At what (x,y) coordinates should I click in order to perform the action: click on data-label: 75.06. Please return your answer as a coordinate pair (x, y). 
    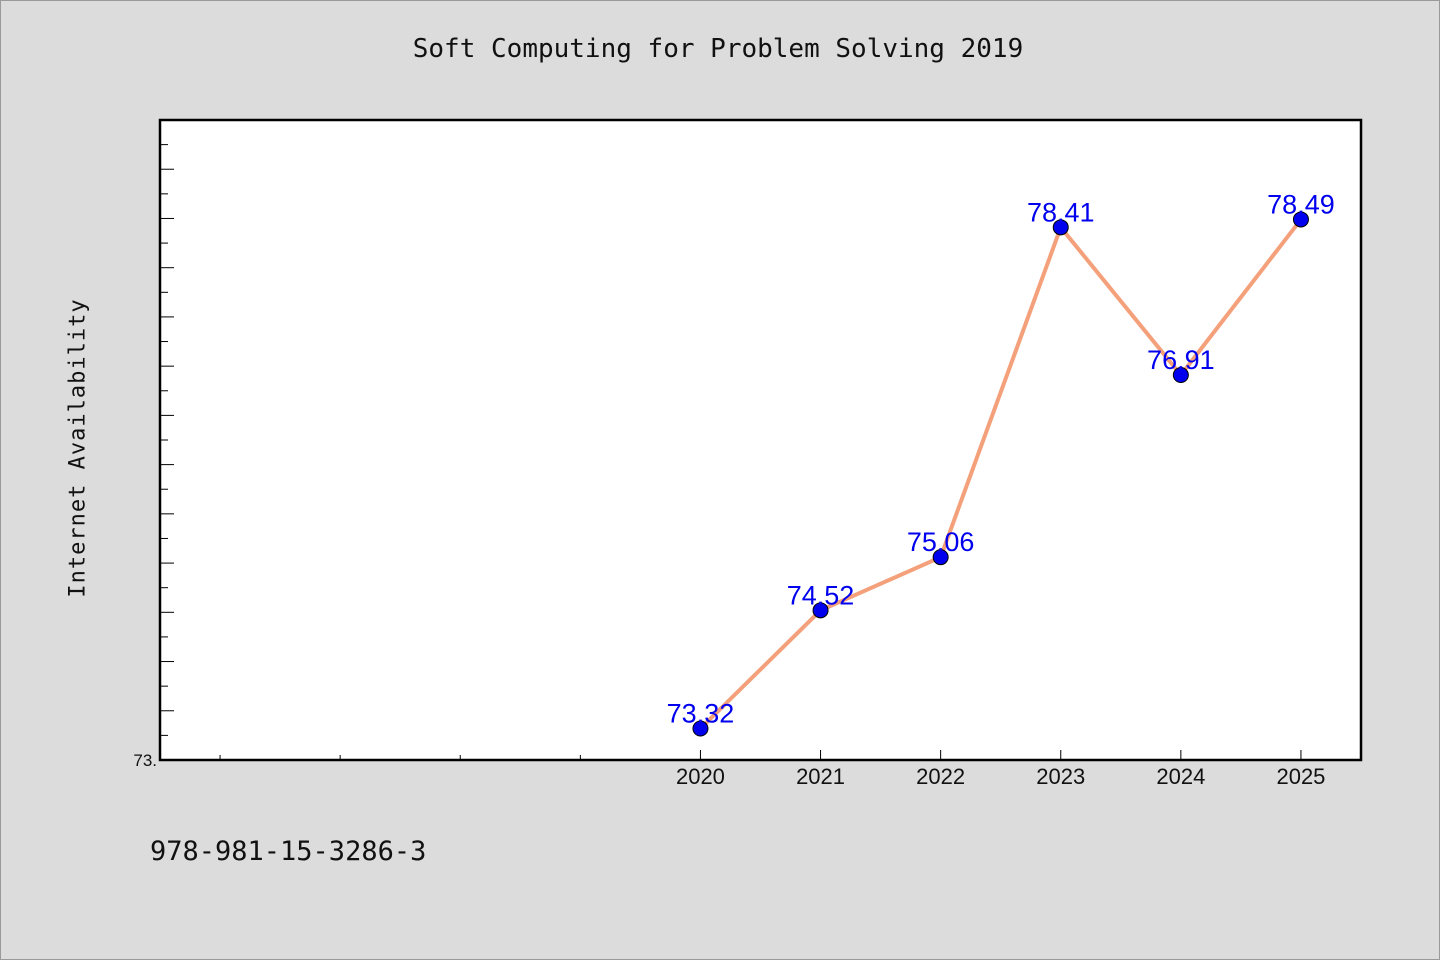
    Looking at the image, I should click on (941, 542).